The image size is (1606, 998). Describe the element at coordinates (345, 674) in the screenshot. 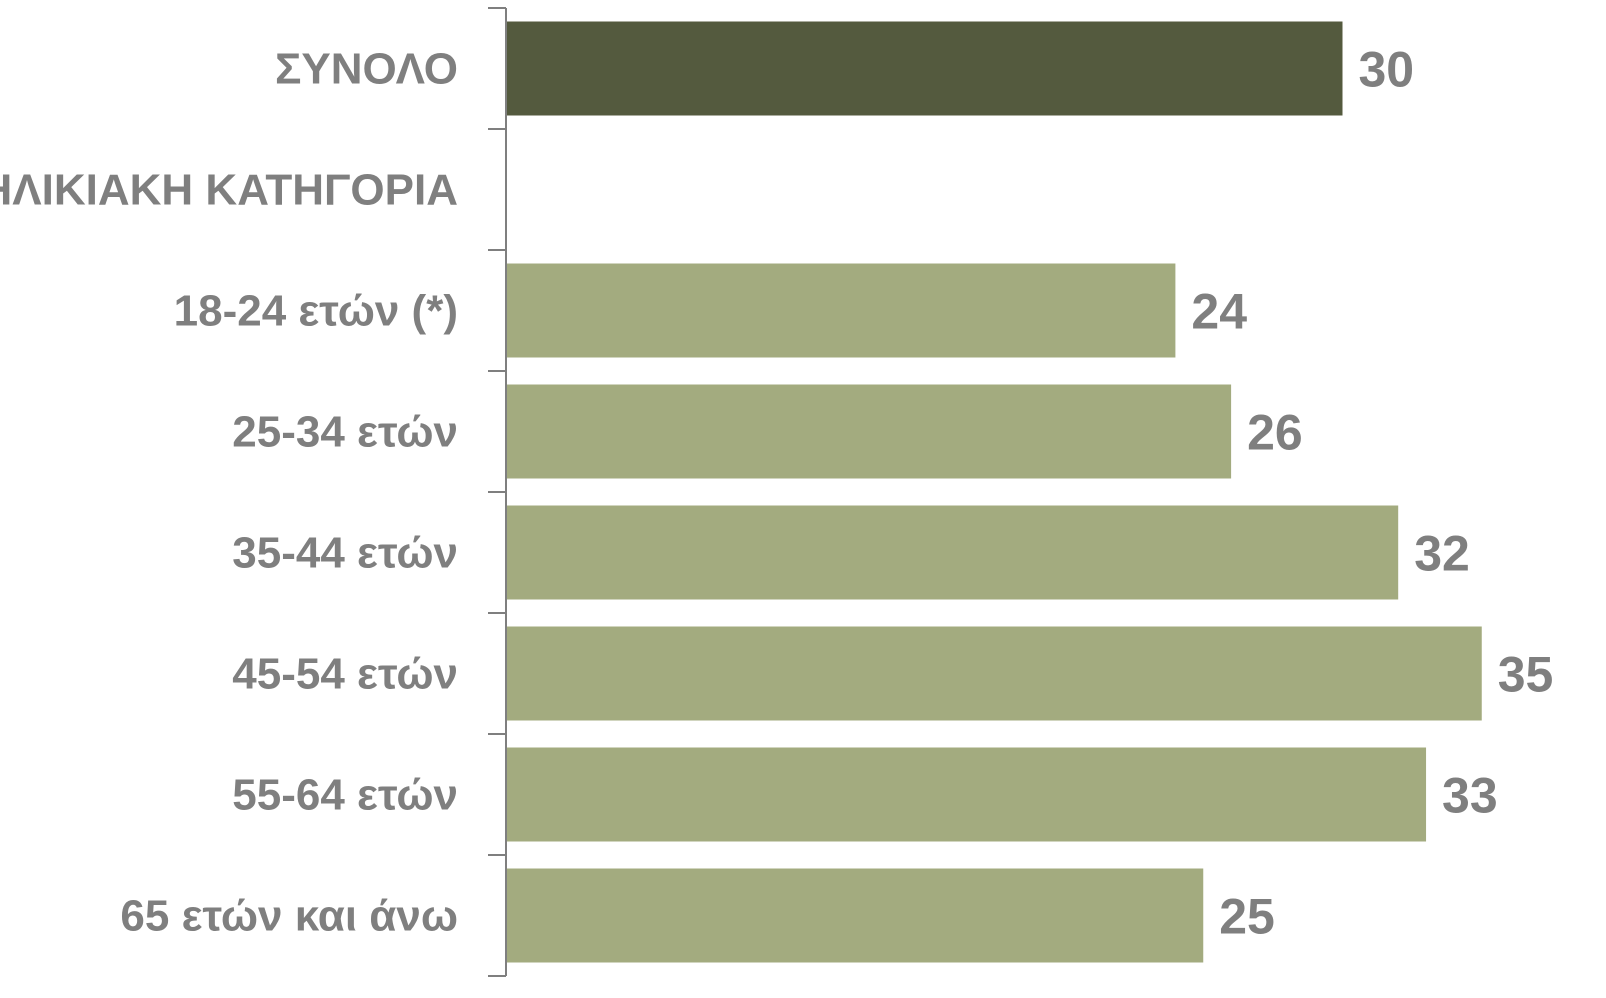

I see `category-label: 45-54 ετών` at that location.